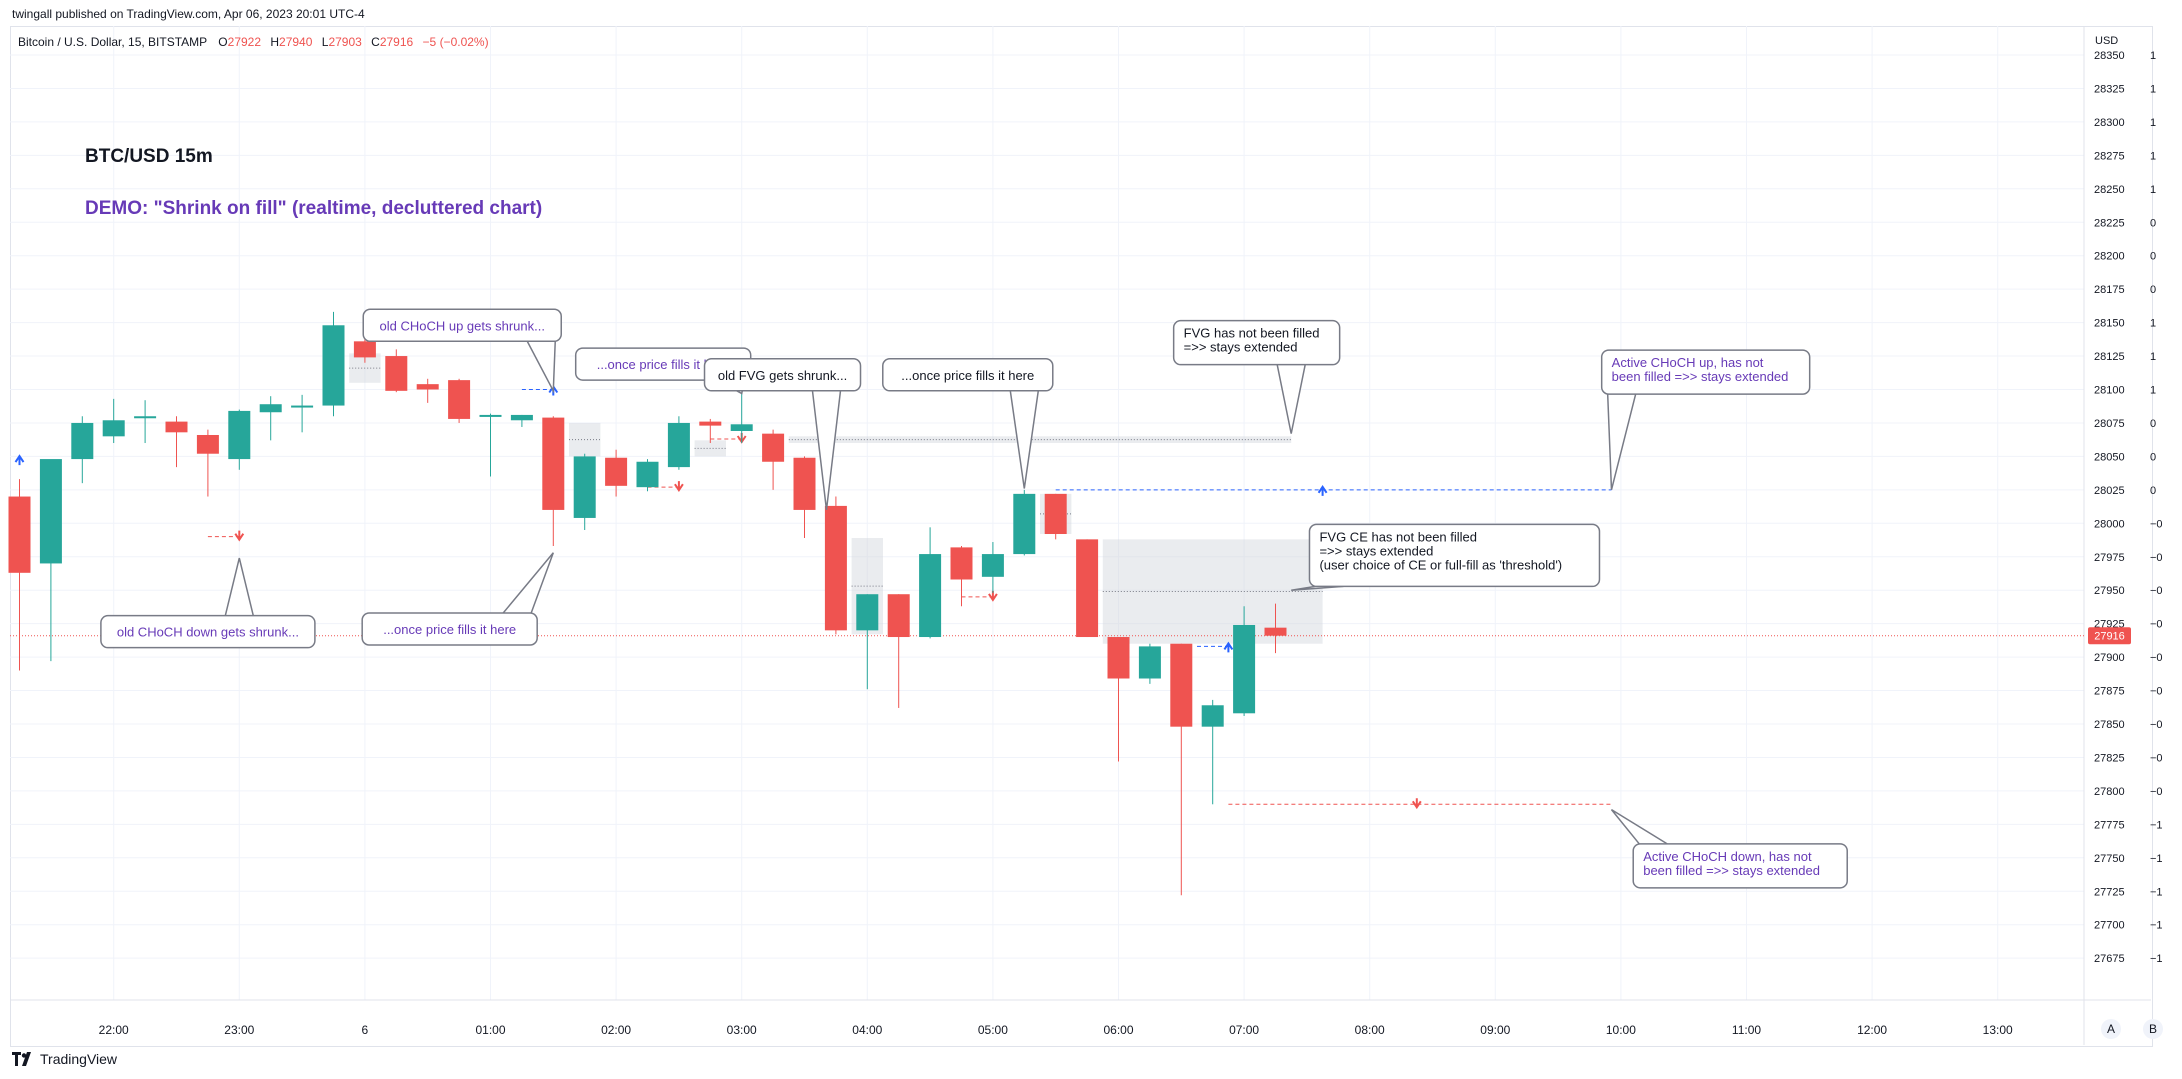  Describe the element at coordinates (2109, 524) in the screenshot. I see `y-tick-label: 28000` at that location.